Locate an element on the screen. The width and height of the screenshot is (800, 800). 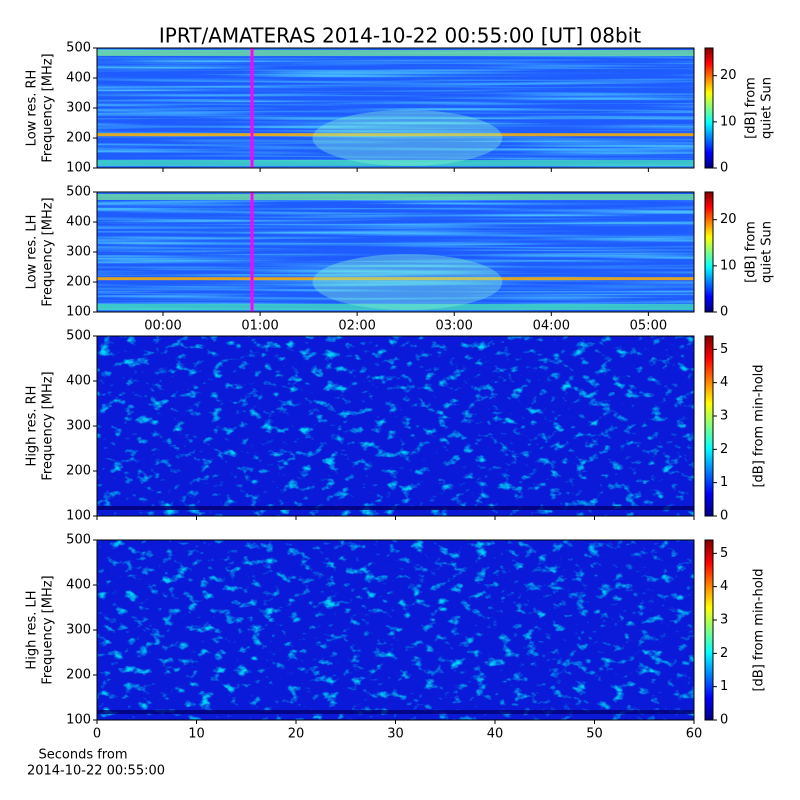
x-tick-label: 50 is located at coordinates (594, 734).